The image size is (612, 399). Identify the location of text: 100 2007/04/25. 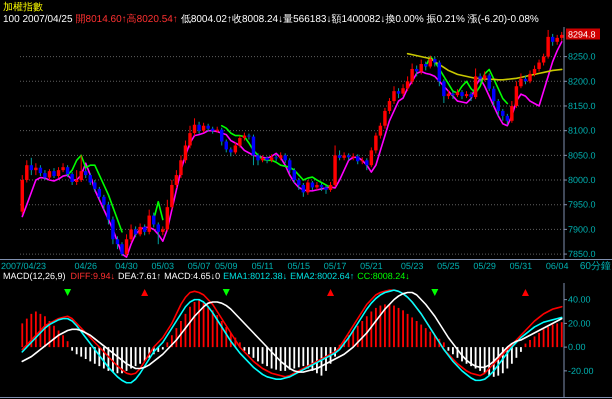
(38, 19).